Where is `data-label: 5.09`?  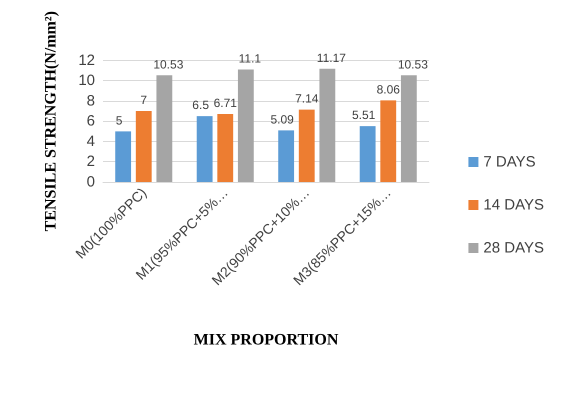
data-label: 5.09 is located at coordinates (282, 119).